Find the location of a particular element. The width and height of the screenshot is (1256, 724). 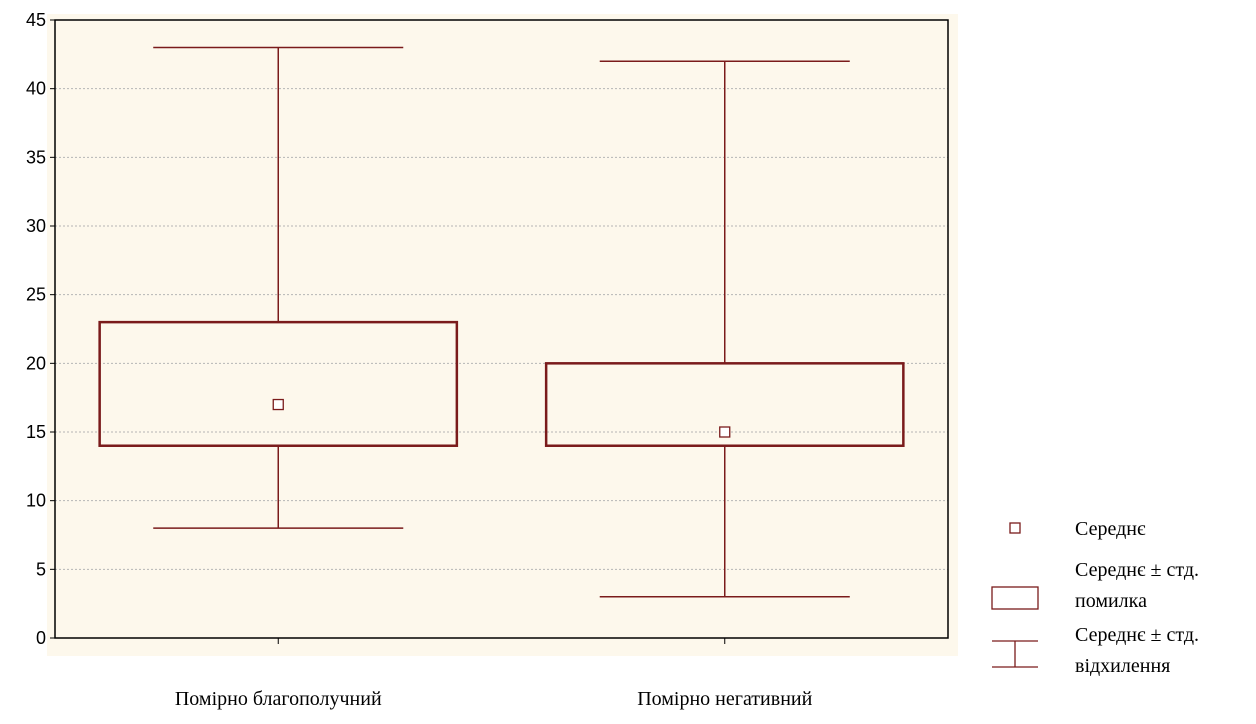

y-tick-label: 30 is located at coordinates (36, 226).